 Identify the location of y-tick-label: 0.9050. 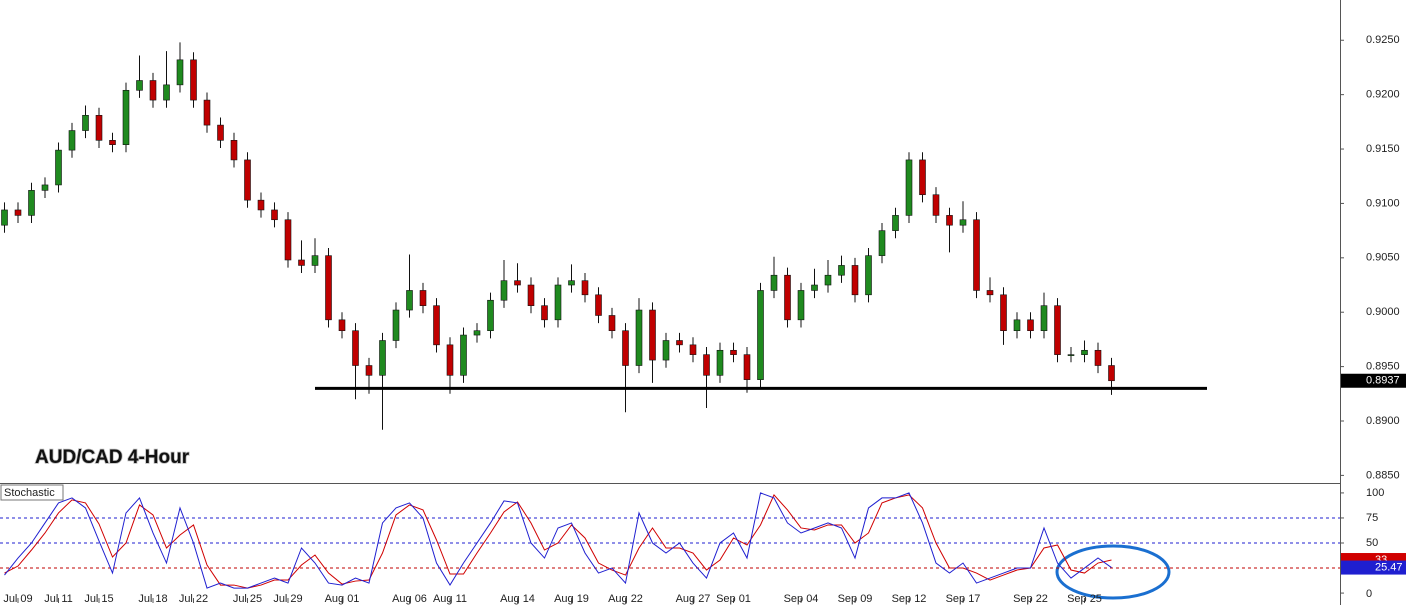
(1383, 258).